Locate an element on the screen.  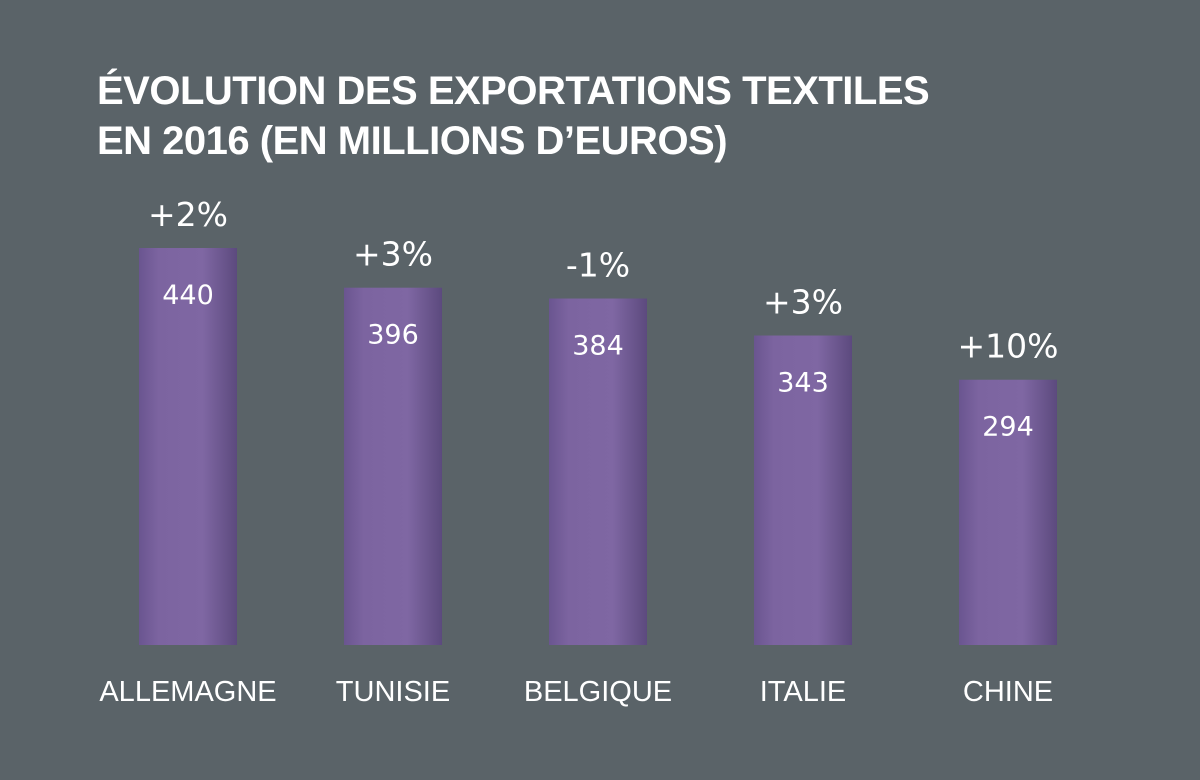
data-label-allemagne: 440 is located at coordinates (188, 295).